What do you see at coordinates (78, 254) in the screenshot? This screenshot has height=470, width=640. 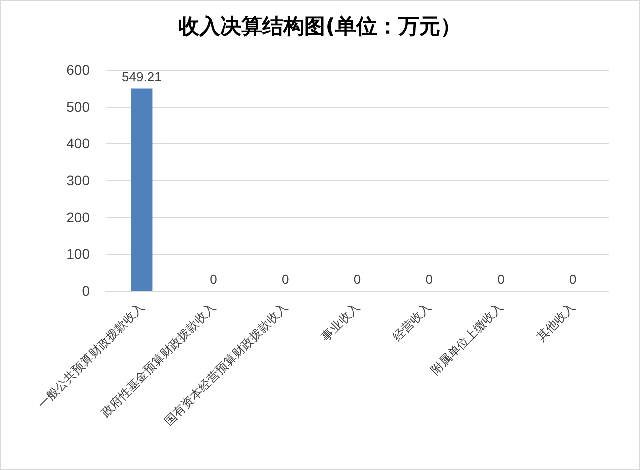 I see `y-tick-label: 100` at bounding box center [78, 254].